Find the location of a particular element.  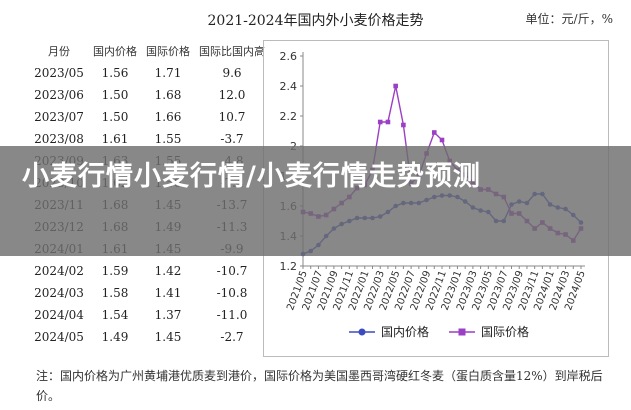

table-cell: 1.49 is located at coordinates (115, 337).